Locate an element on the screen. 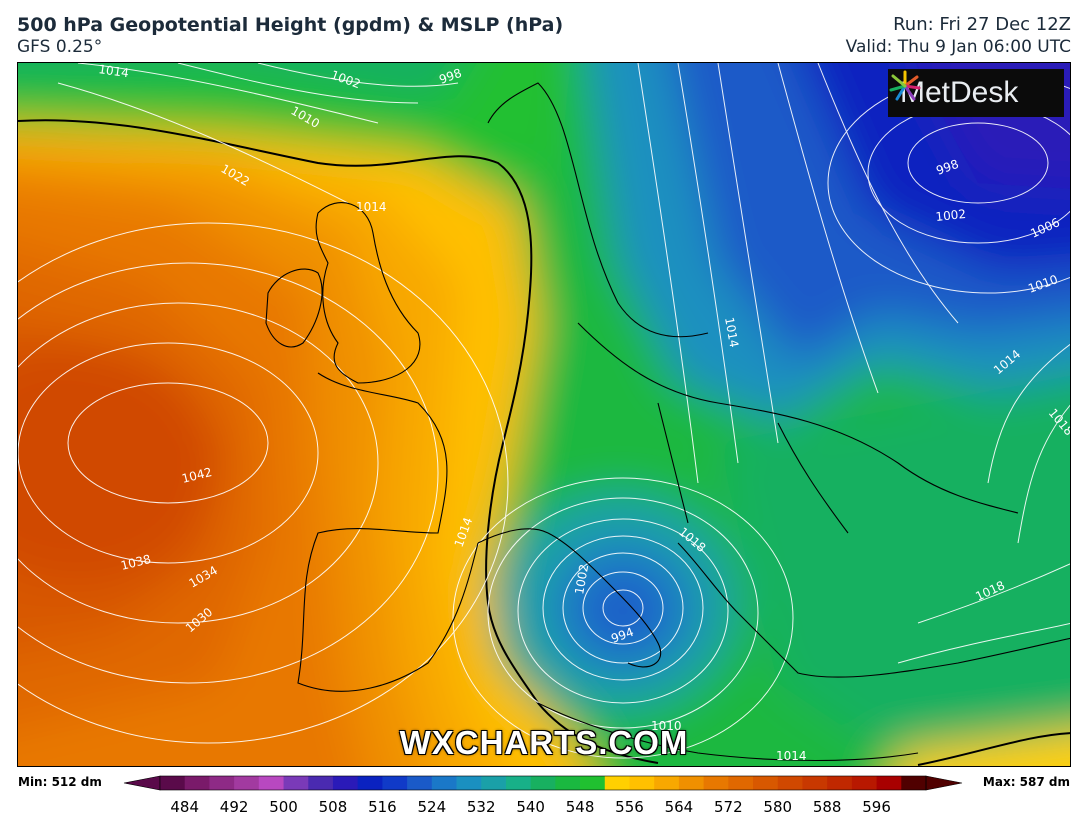 This screenshot has height=833, width=1088. colorbar-border is located at coordinates (543, 783).